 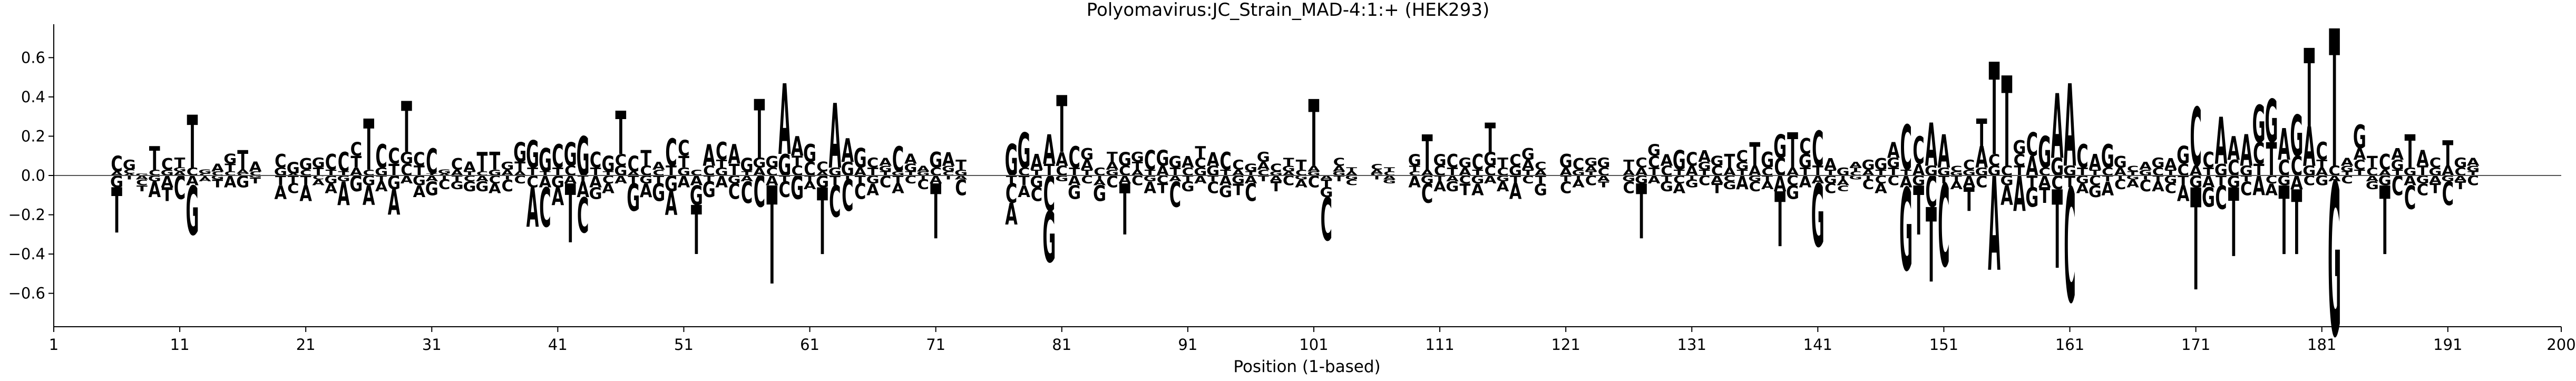 What do you see at coordinates (1313, 345) in the screenshot?
I see `x-tick-label: 101` at bounding box center [1313, 345].